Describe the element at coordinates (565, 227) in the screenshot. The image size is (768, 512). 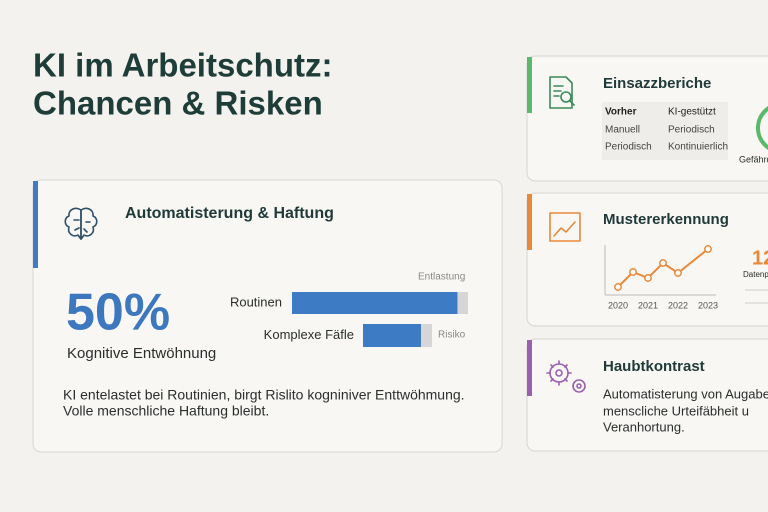
I see `chart-icon` at that location.